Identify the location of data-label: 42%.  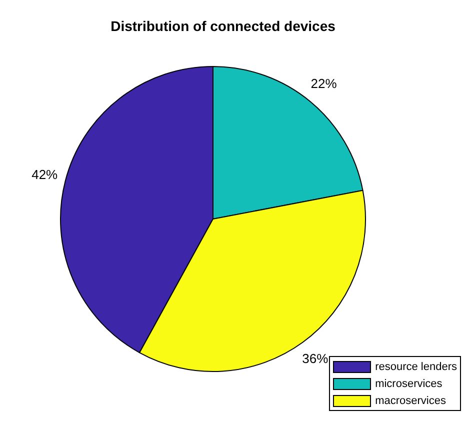
(44, 174).